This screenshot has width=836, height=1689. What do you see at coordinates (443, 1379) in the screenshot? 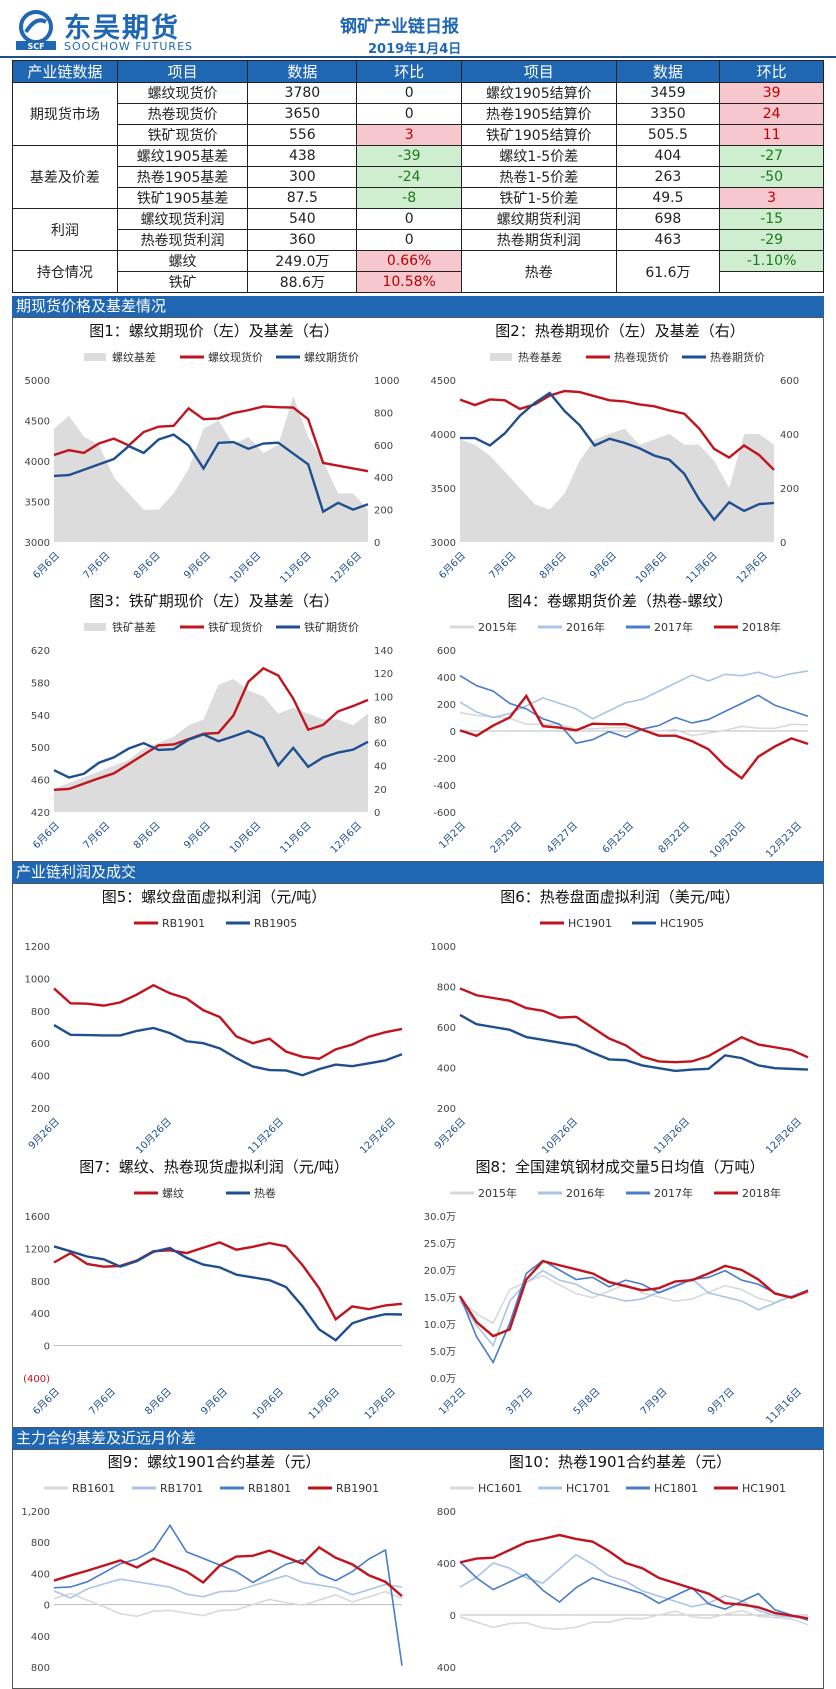
I see `y-tick-label: 0.0万` at bounding box center [443, 1379].